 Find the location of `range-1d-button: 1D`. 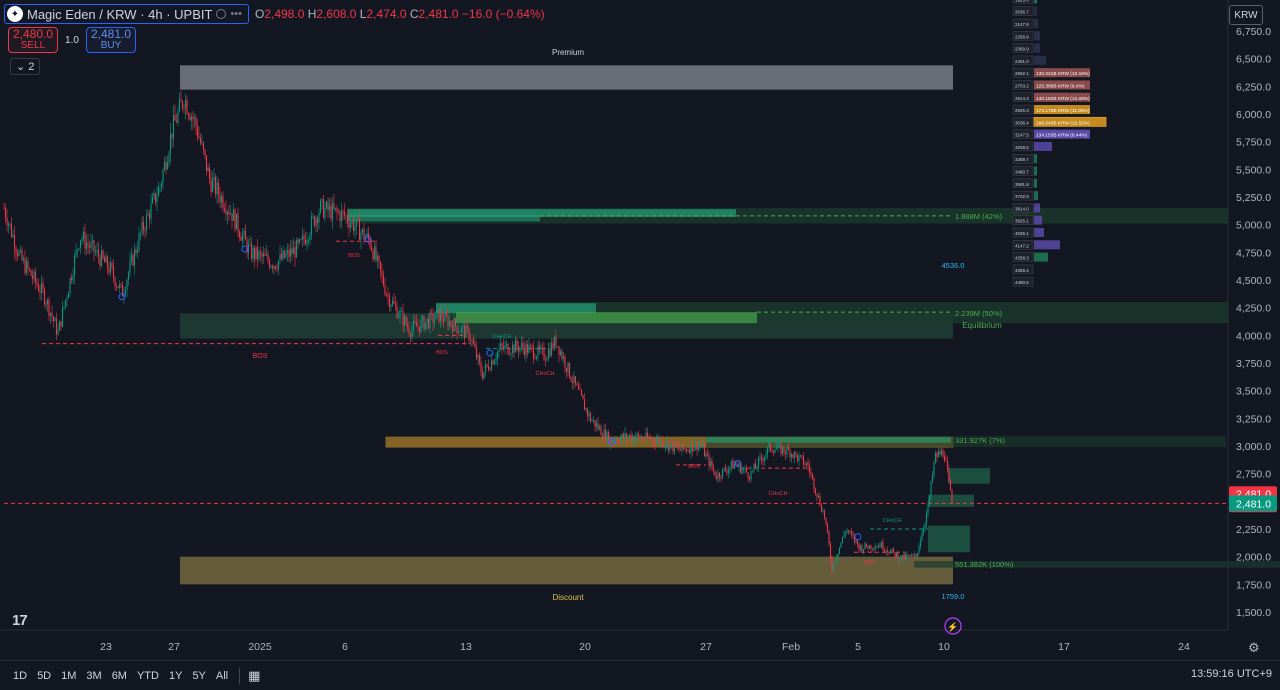

range-1d-button: 1D is located at coordinates (20, 675).